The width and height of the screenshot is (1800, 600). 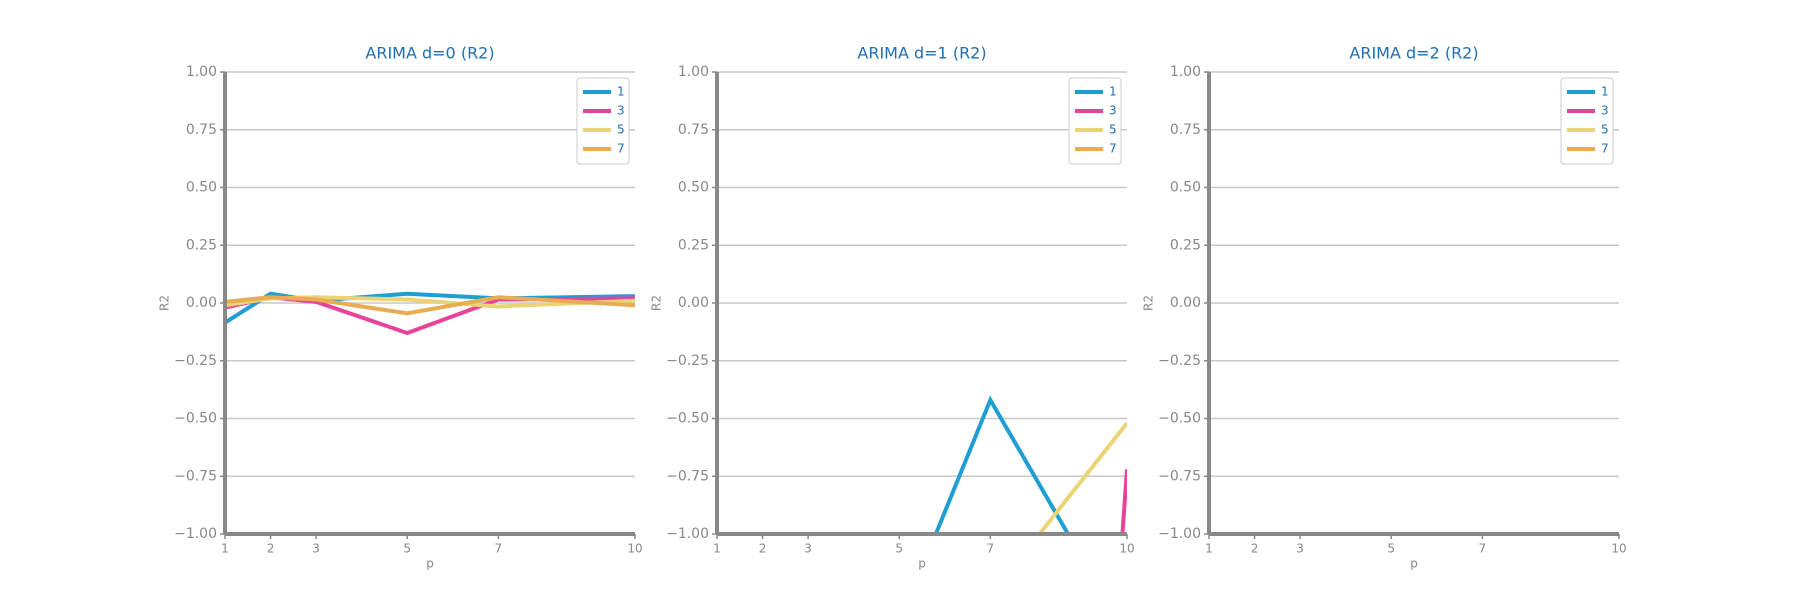 What do you see at coordinates (429, 53) in the screenshot?
I see `subplot-title: ARIMA d=0 (R2)` at bounding box center [429, 53].